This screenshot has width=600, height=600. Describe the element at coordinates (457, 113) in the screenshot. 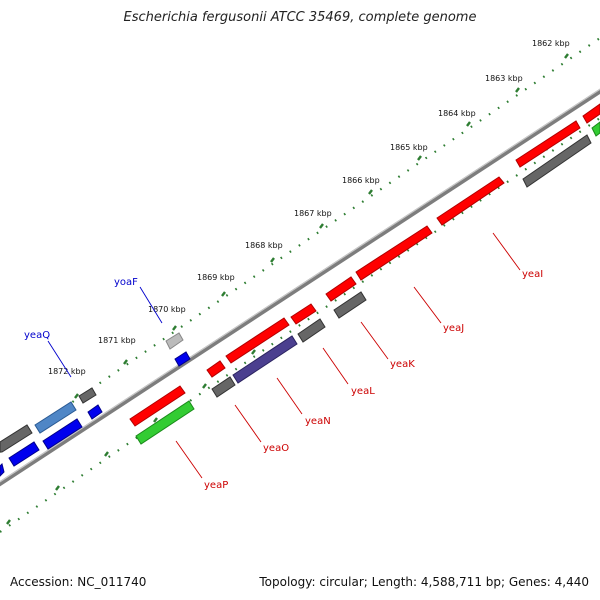

I see `tick-label: 1864 kbp` at that location.